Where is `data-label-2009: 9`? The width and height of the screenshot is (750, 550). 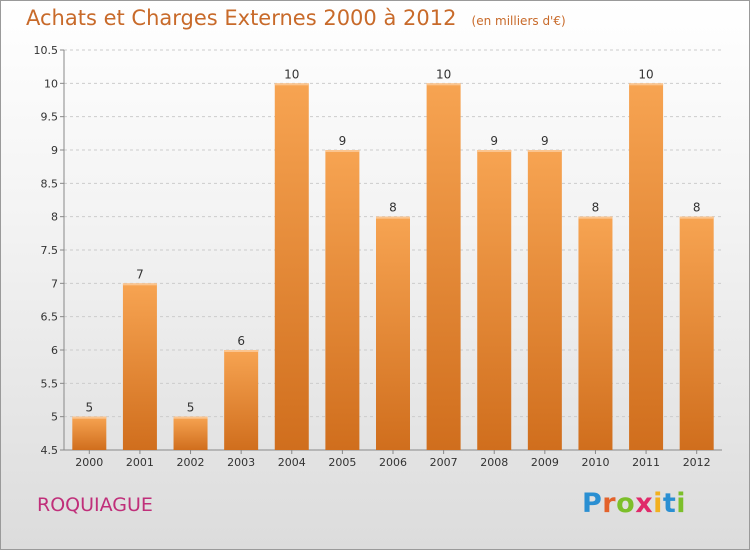
data-label-2009: 9 is located at coordinates (545, 141).